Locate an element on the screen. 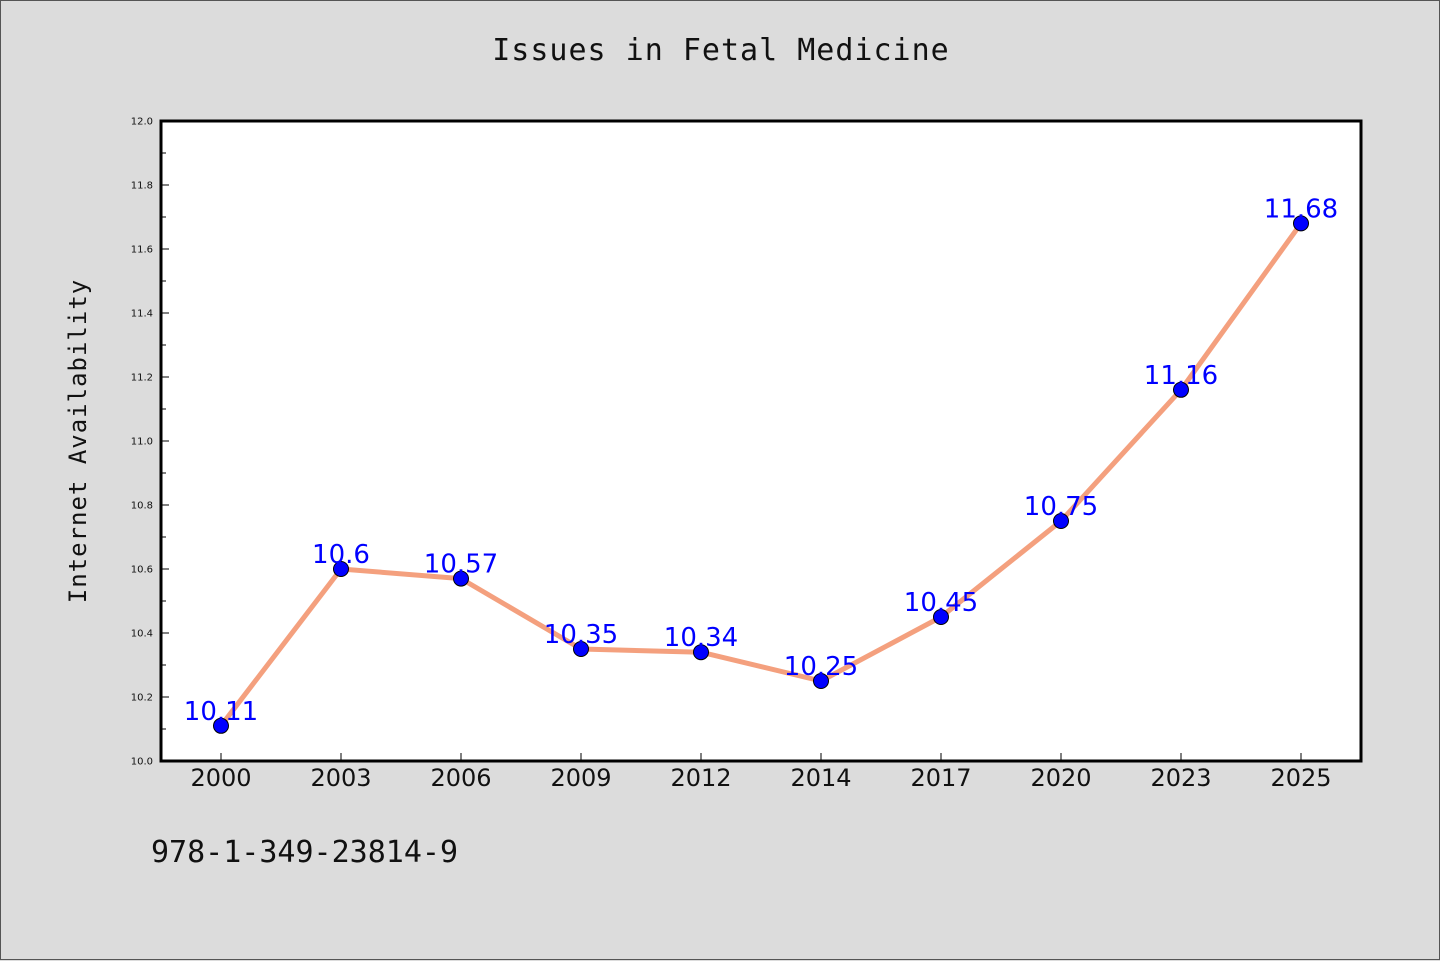  chart-title: Issues in Fetal Medicine is located at coordinates (721, 50).